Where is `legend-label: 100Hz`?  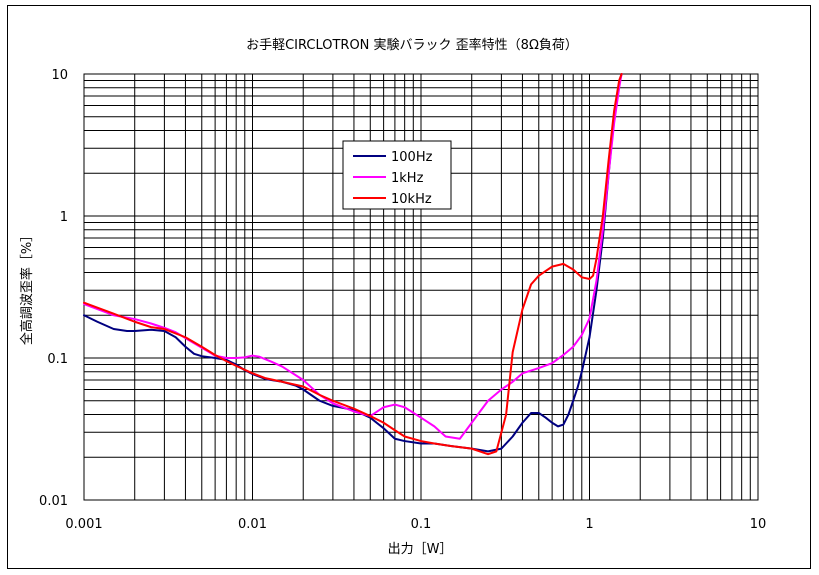
legend-label: 100Hz is located at coordinates (412, 157).